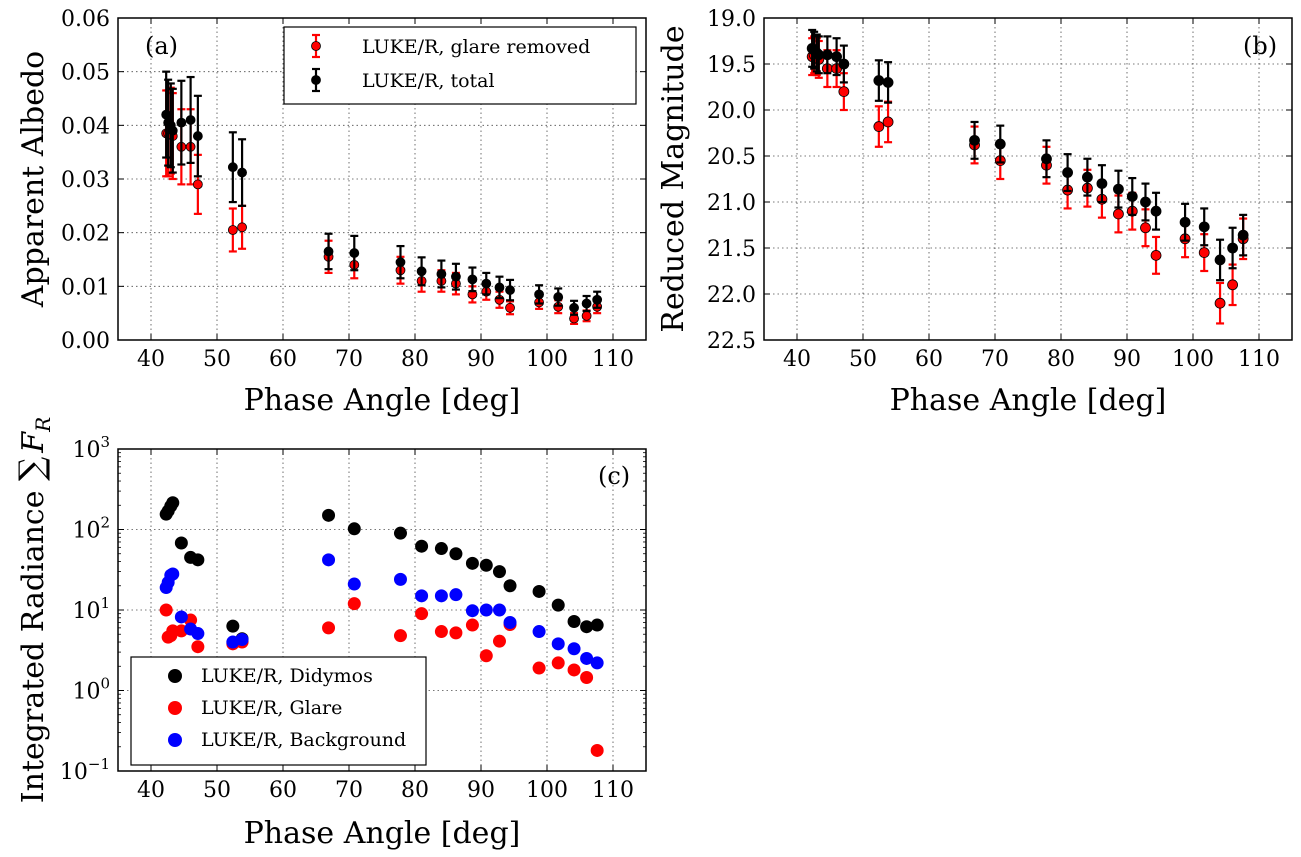  What do you see at coordinates (33, 179) in the screenshot?
I see `panel-a-ylabel: Apparent Albedo` at bounding box center [33, 179].